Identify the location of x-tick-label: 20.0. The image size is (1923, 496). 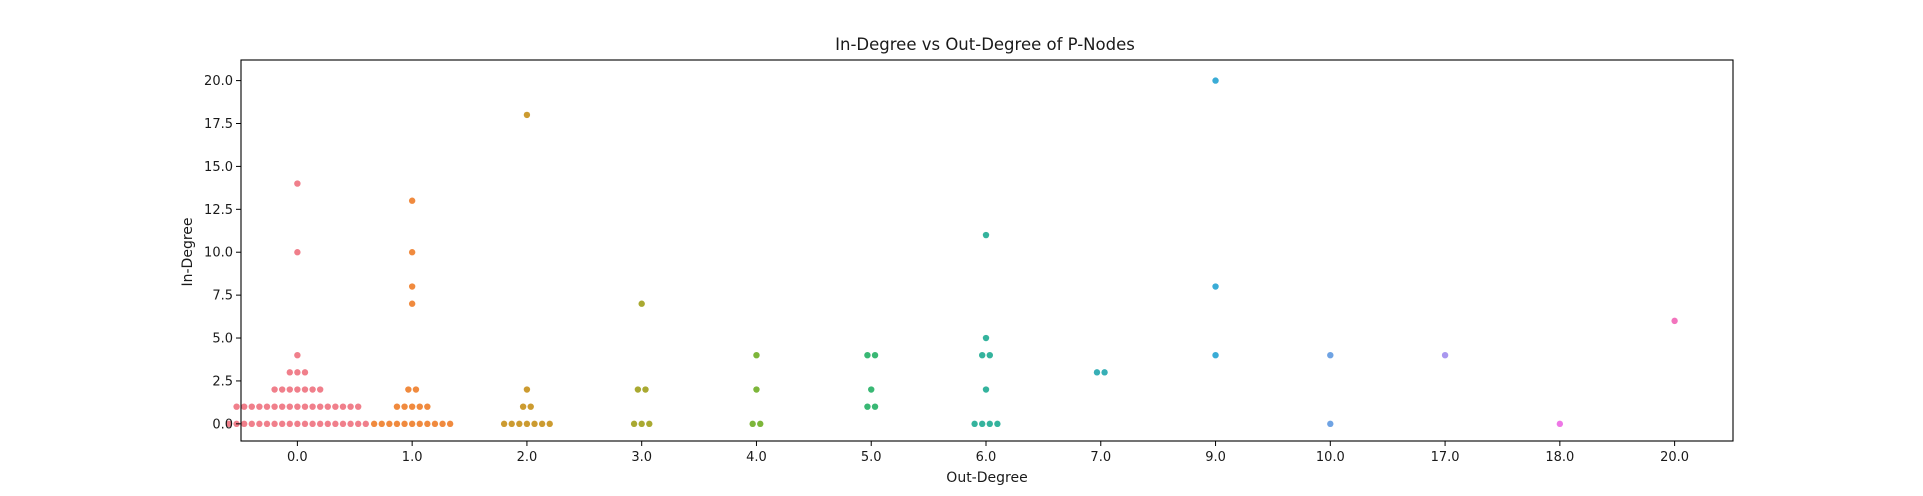
(1674, 457).